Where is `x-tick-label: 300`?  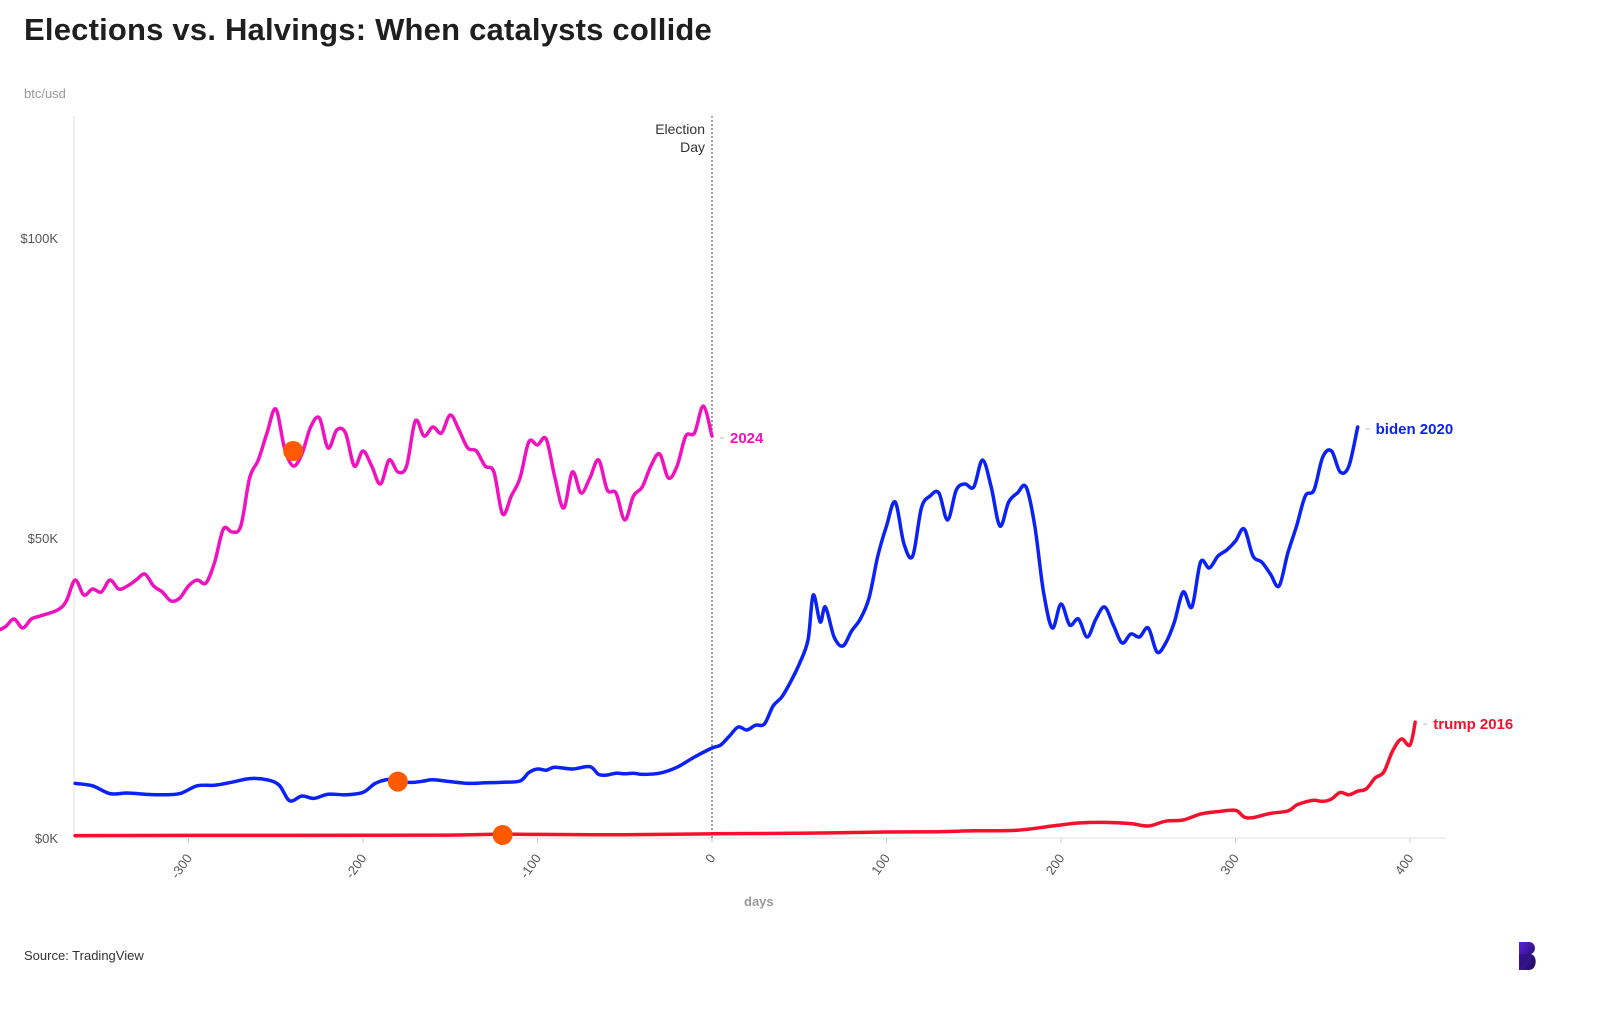
x-tick-label: 300 is located at coordinates (1229, 864).